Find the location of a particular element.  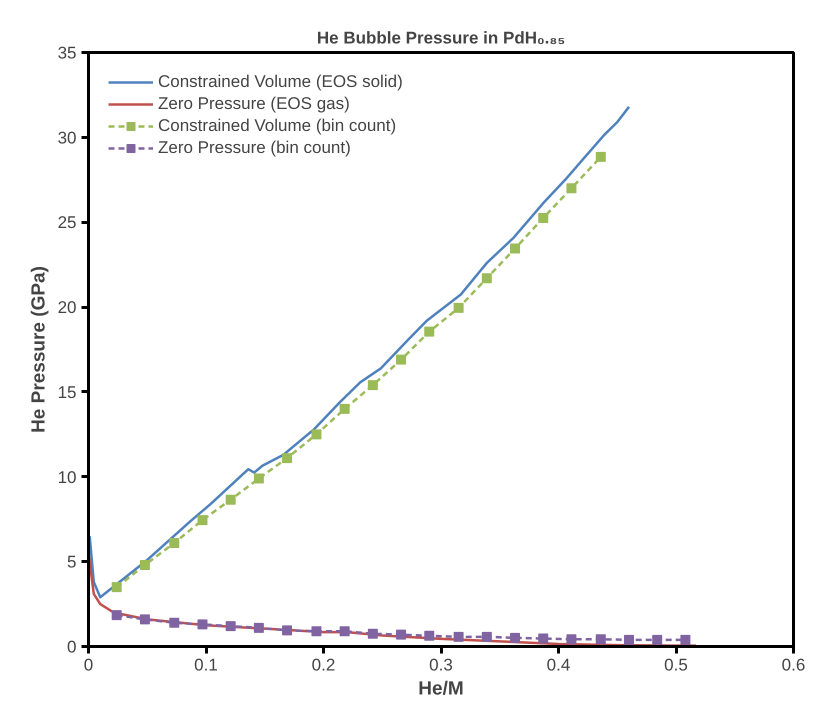

legend-label: Zero Pressure (EOS gas) is located at coordinates (254, 104).